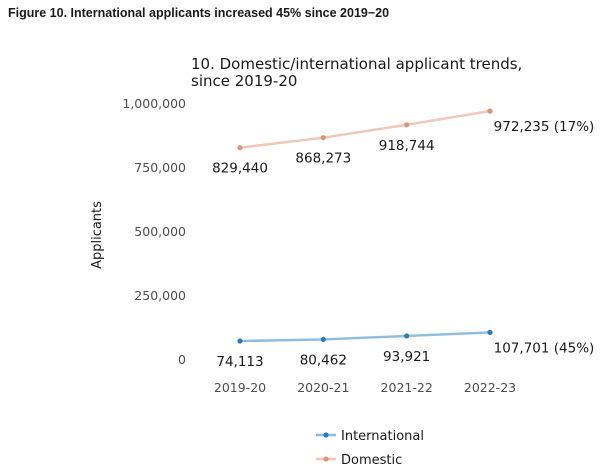 Image resolution: width=600 pixels, height=475 pixels. What do you see at coordinates (365, 387) in the screenshot?
I see `x-axis-ticks: 2019-20 2020-21 2021-22 2022-23` at bounding box center [365, 387].